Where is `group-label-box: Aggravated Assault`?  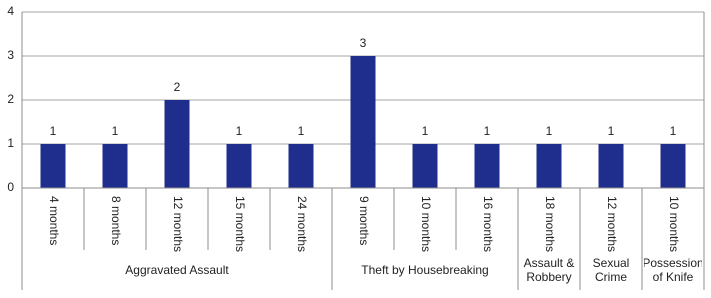 group-label-box: Aggravated Assault is located at coordinates (177, 270).